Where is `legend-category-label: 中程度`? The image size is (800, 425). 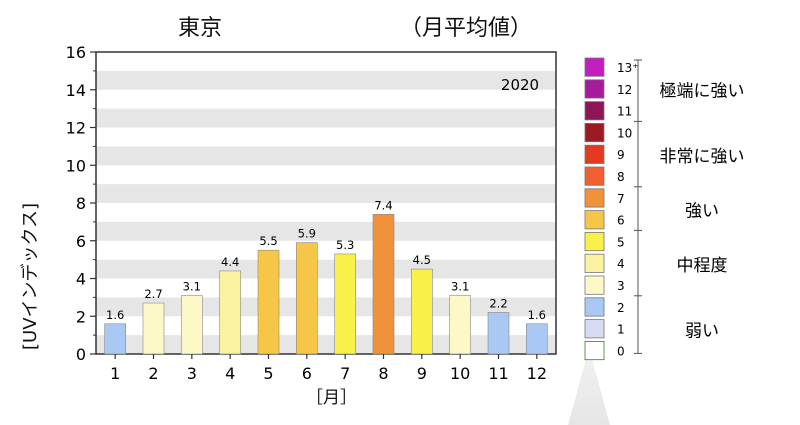
legend-category-label: 中程度 is located at coordinates (702, 266).